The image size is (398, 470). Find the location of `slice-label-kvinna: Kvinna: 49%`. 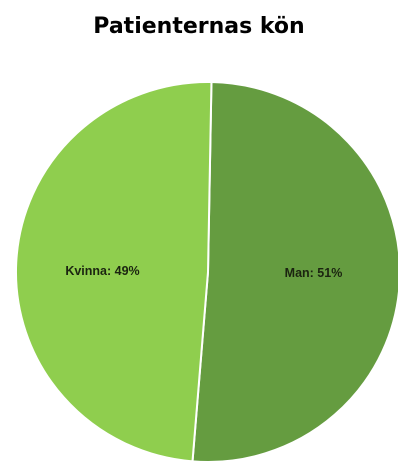

slice-label-kvinna: Kvinna: 49% is located at coordinates (102, 271).